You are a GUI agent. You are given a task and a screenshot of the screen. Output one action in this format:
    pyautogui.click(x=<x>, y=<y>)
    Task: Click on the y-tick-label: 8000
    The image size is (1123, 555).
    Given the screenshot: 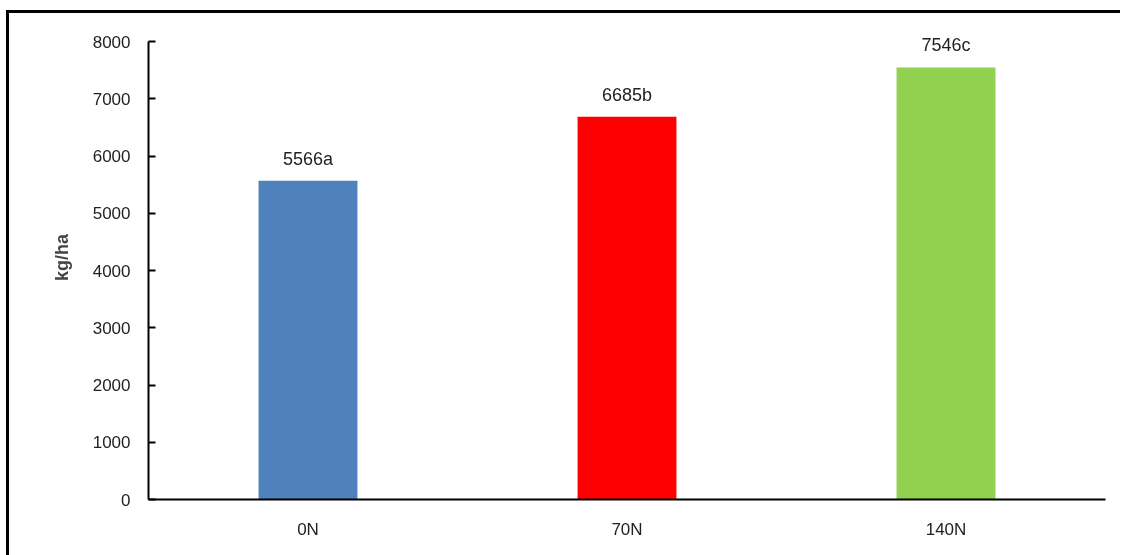 What is the action you would take?
    pyautogui.click(x=111, y=42)
    